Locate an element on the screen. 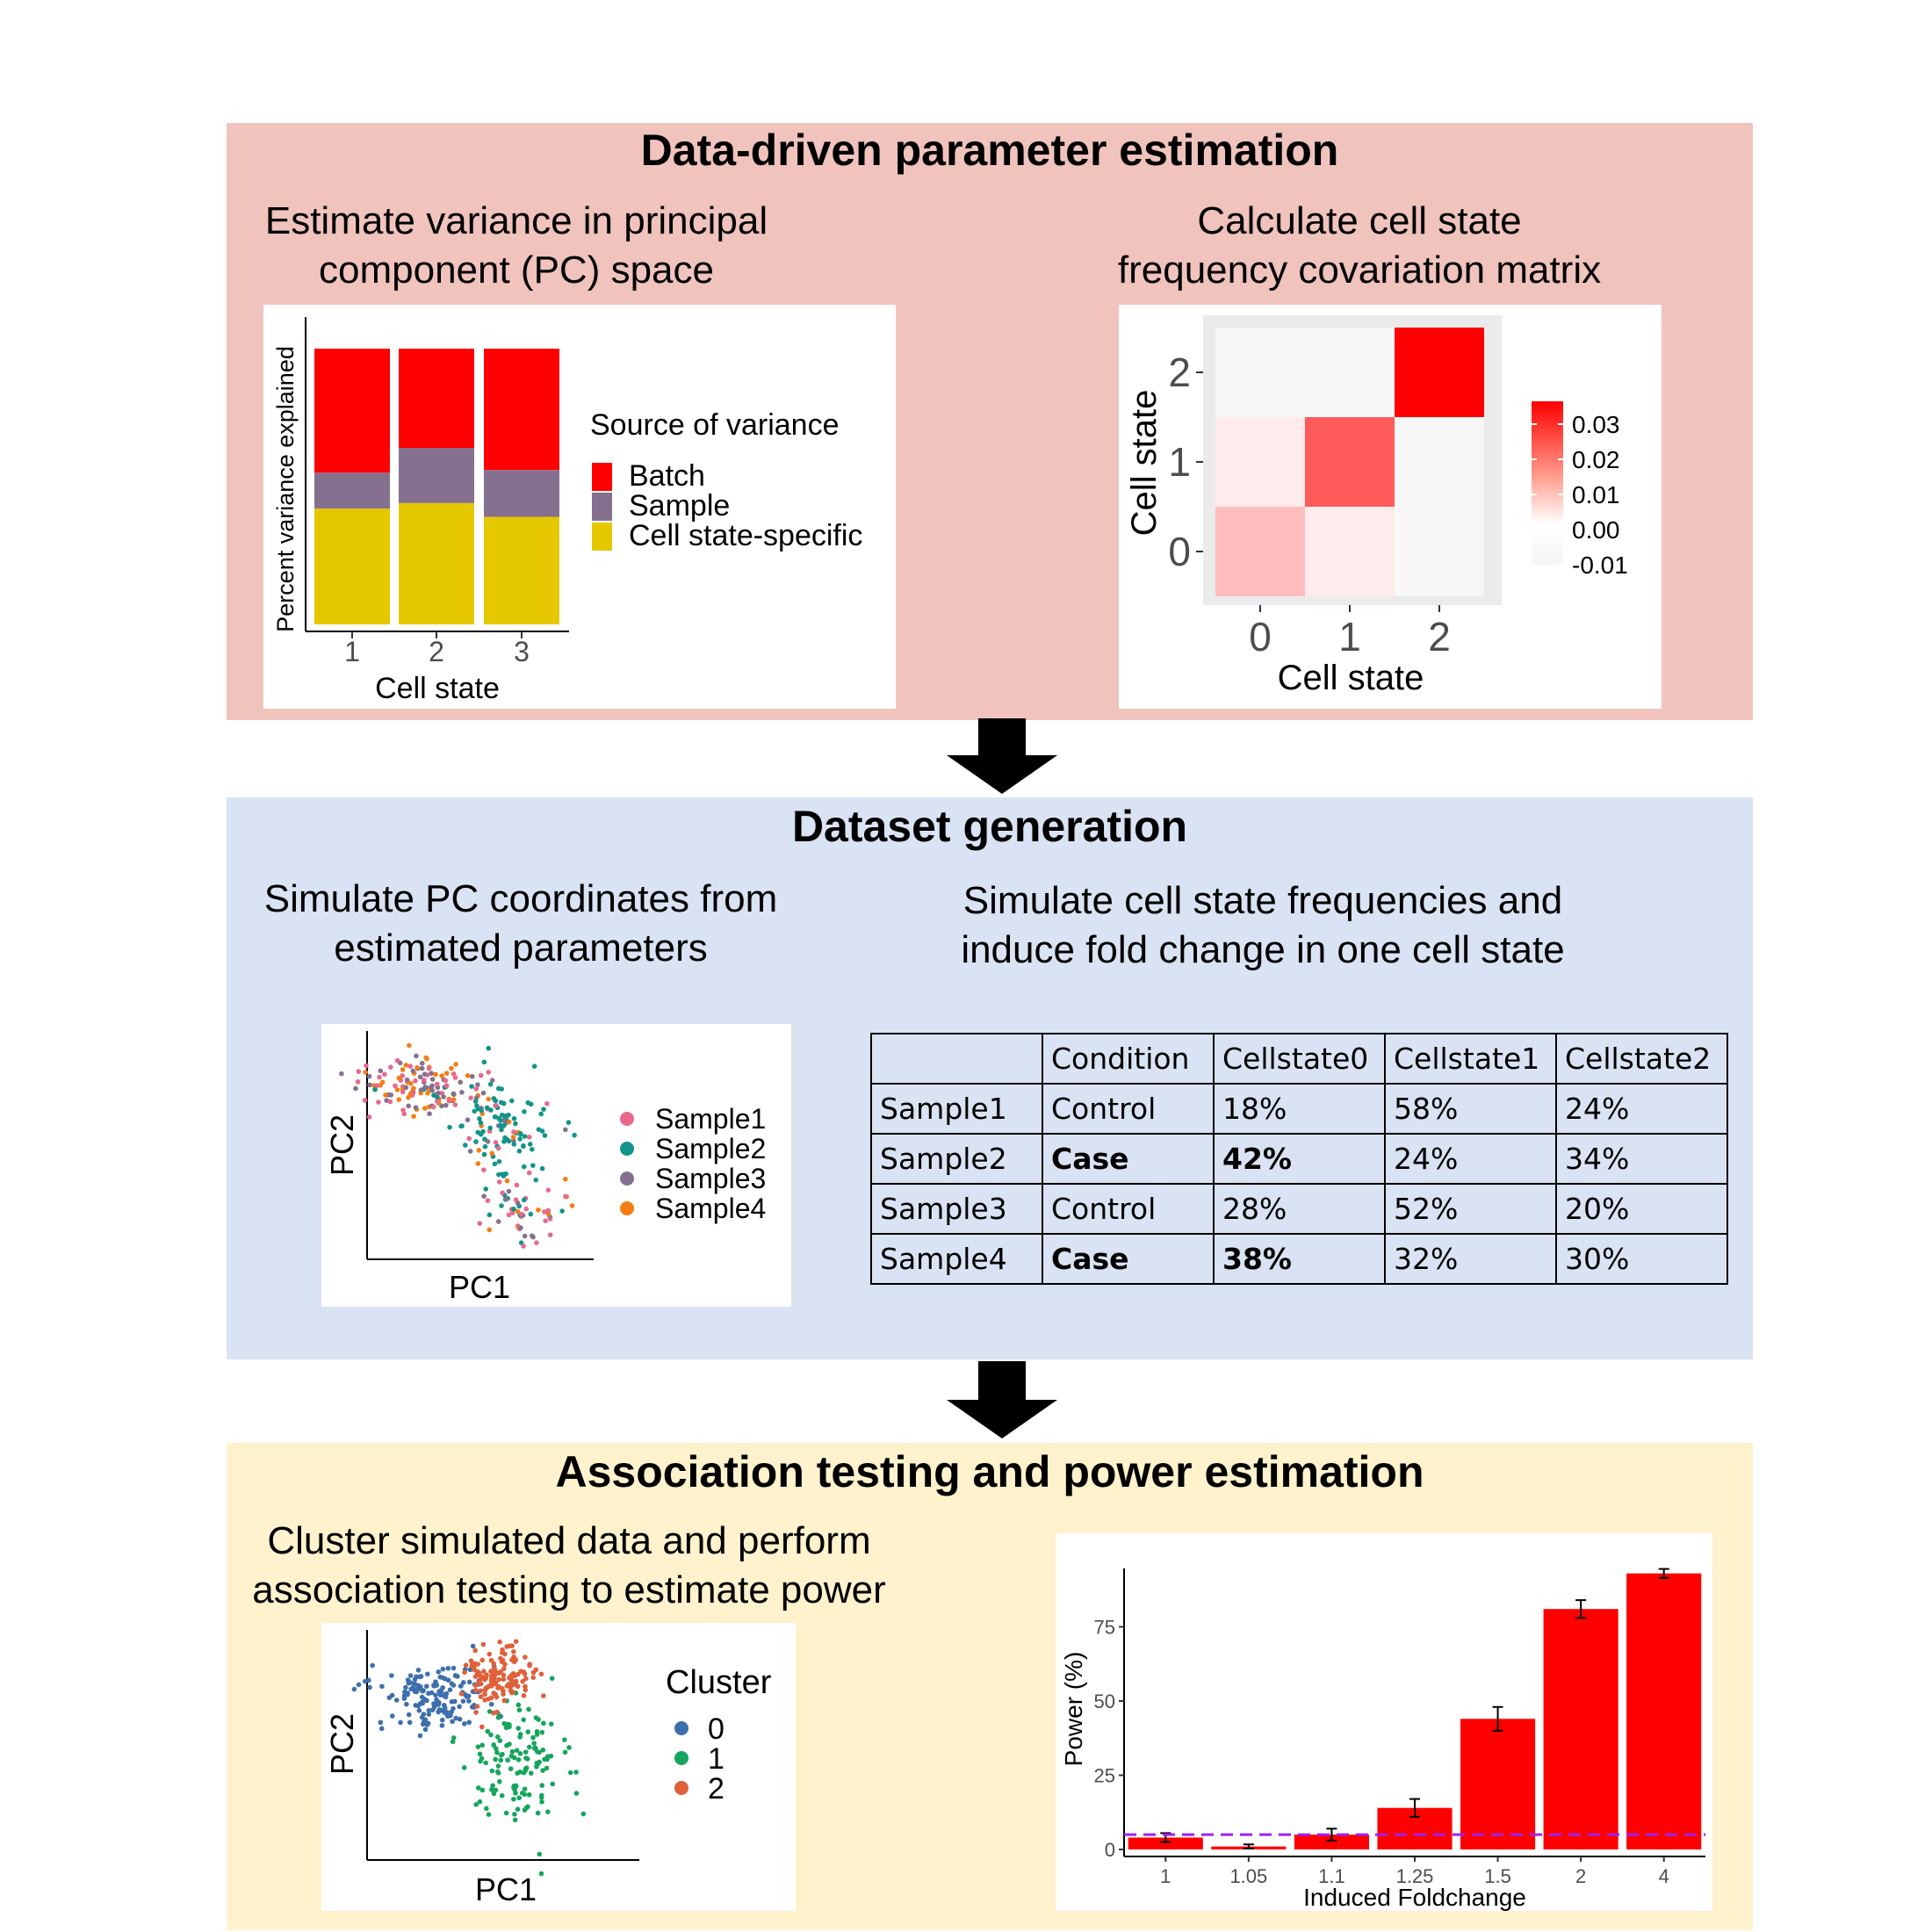  table-cell: 58% is located at coordinates (1470, 1109).